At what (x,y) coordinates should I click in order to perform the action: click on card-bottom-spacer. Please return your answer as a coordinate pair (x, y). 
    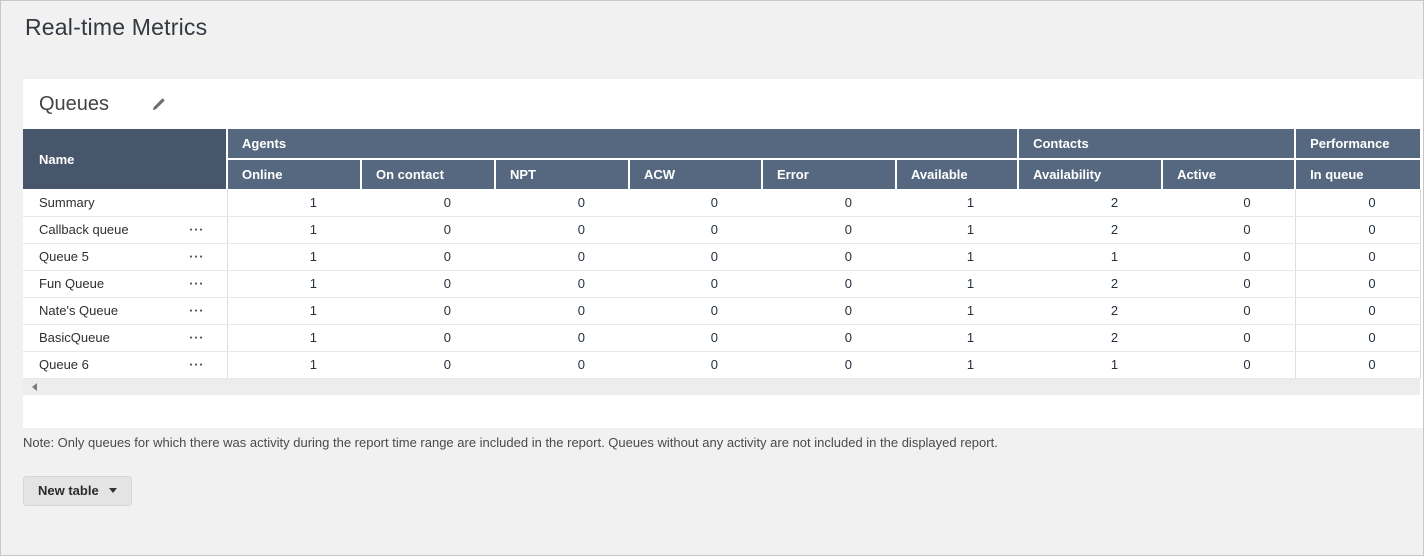
    Looking at the image, I should click on (723, 411).